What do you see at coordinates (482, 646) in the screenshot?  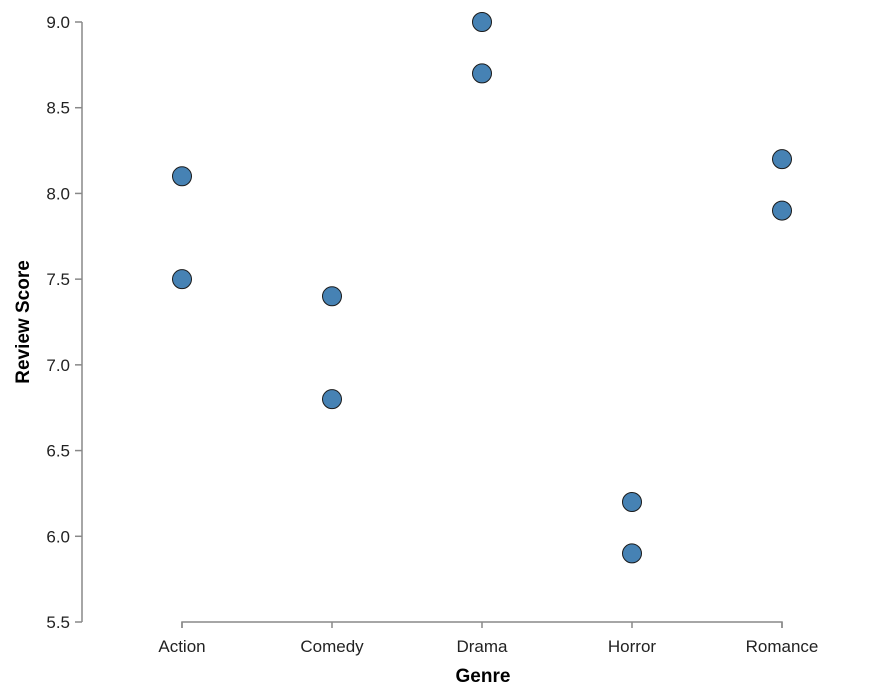 I see `x-tick-label: Drama` at bounding box center [482, 646].